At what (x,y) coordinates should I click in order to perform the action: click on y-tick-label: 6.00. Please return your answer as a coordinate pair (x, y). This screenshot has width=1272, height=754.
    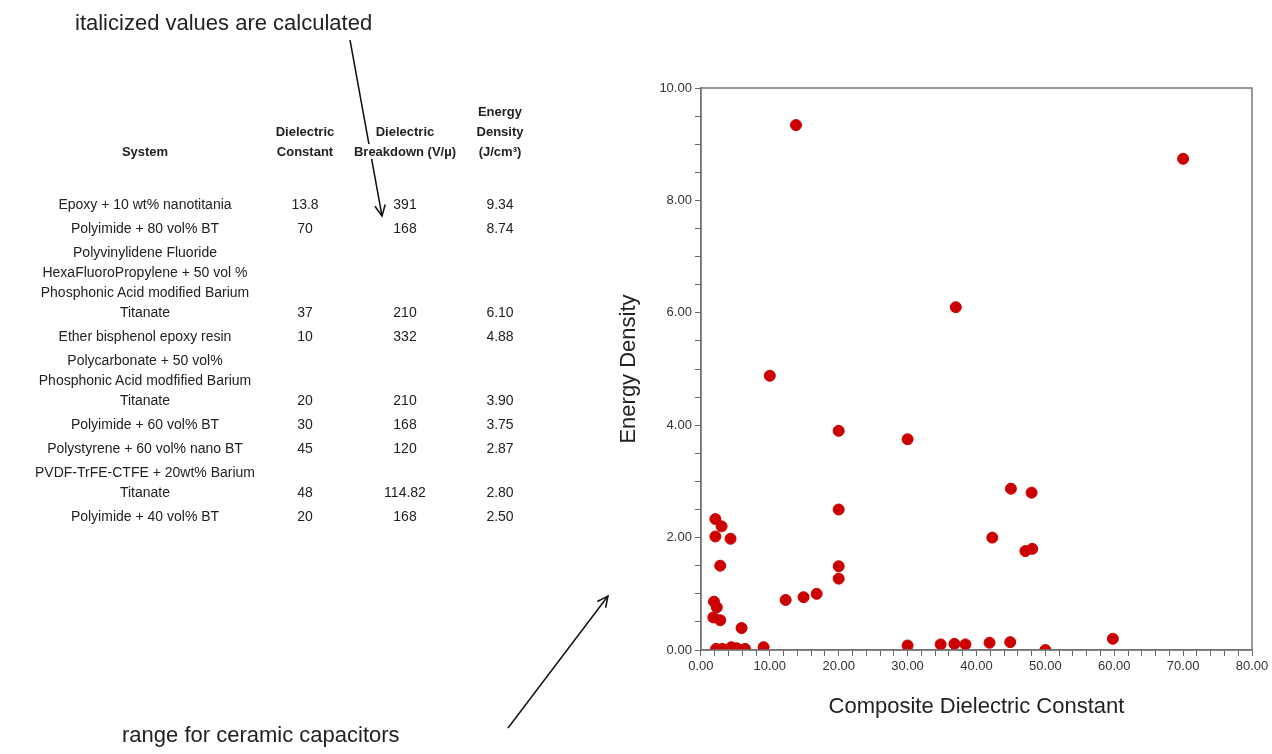
    Looking at the image, I should click on (679, 312).